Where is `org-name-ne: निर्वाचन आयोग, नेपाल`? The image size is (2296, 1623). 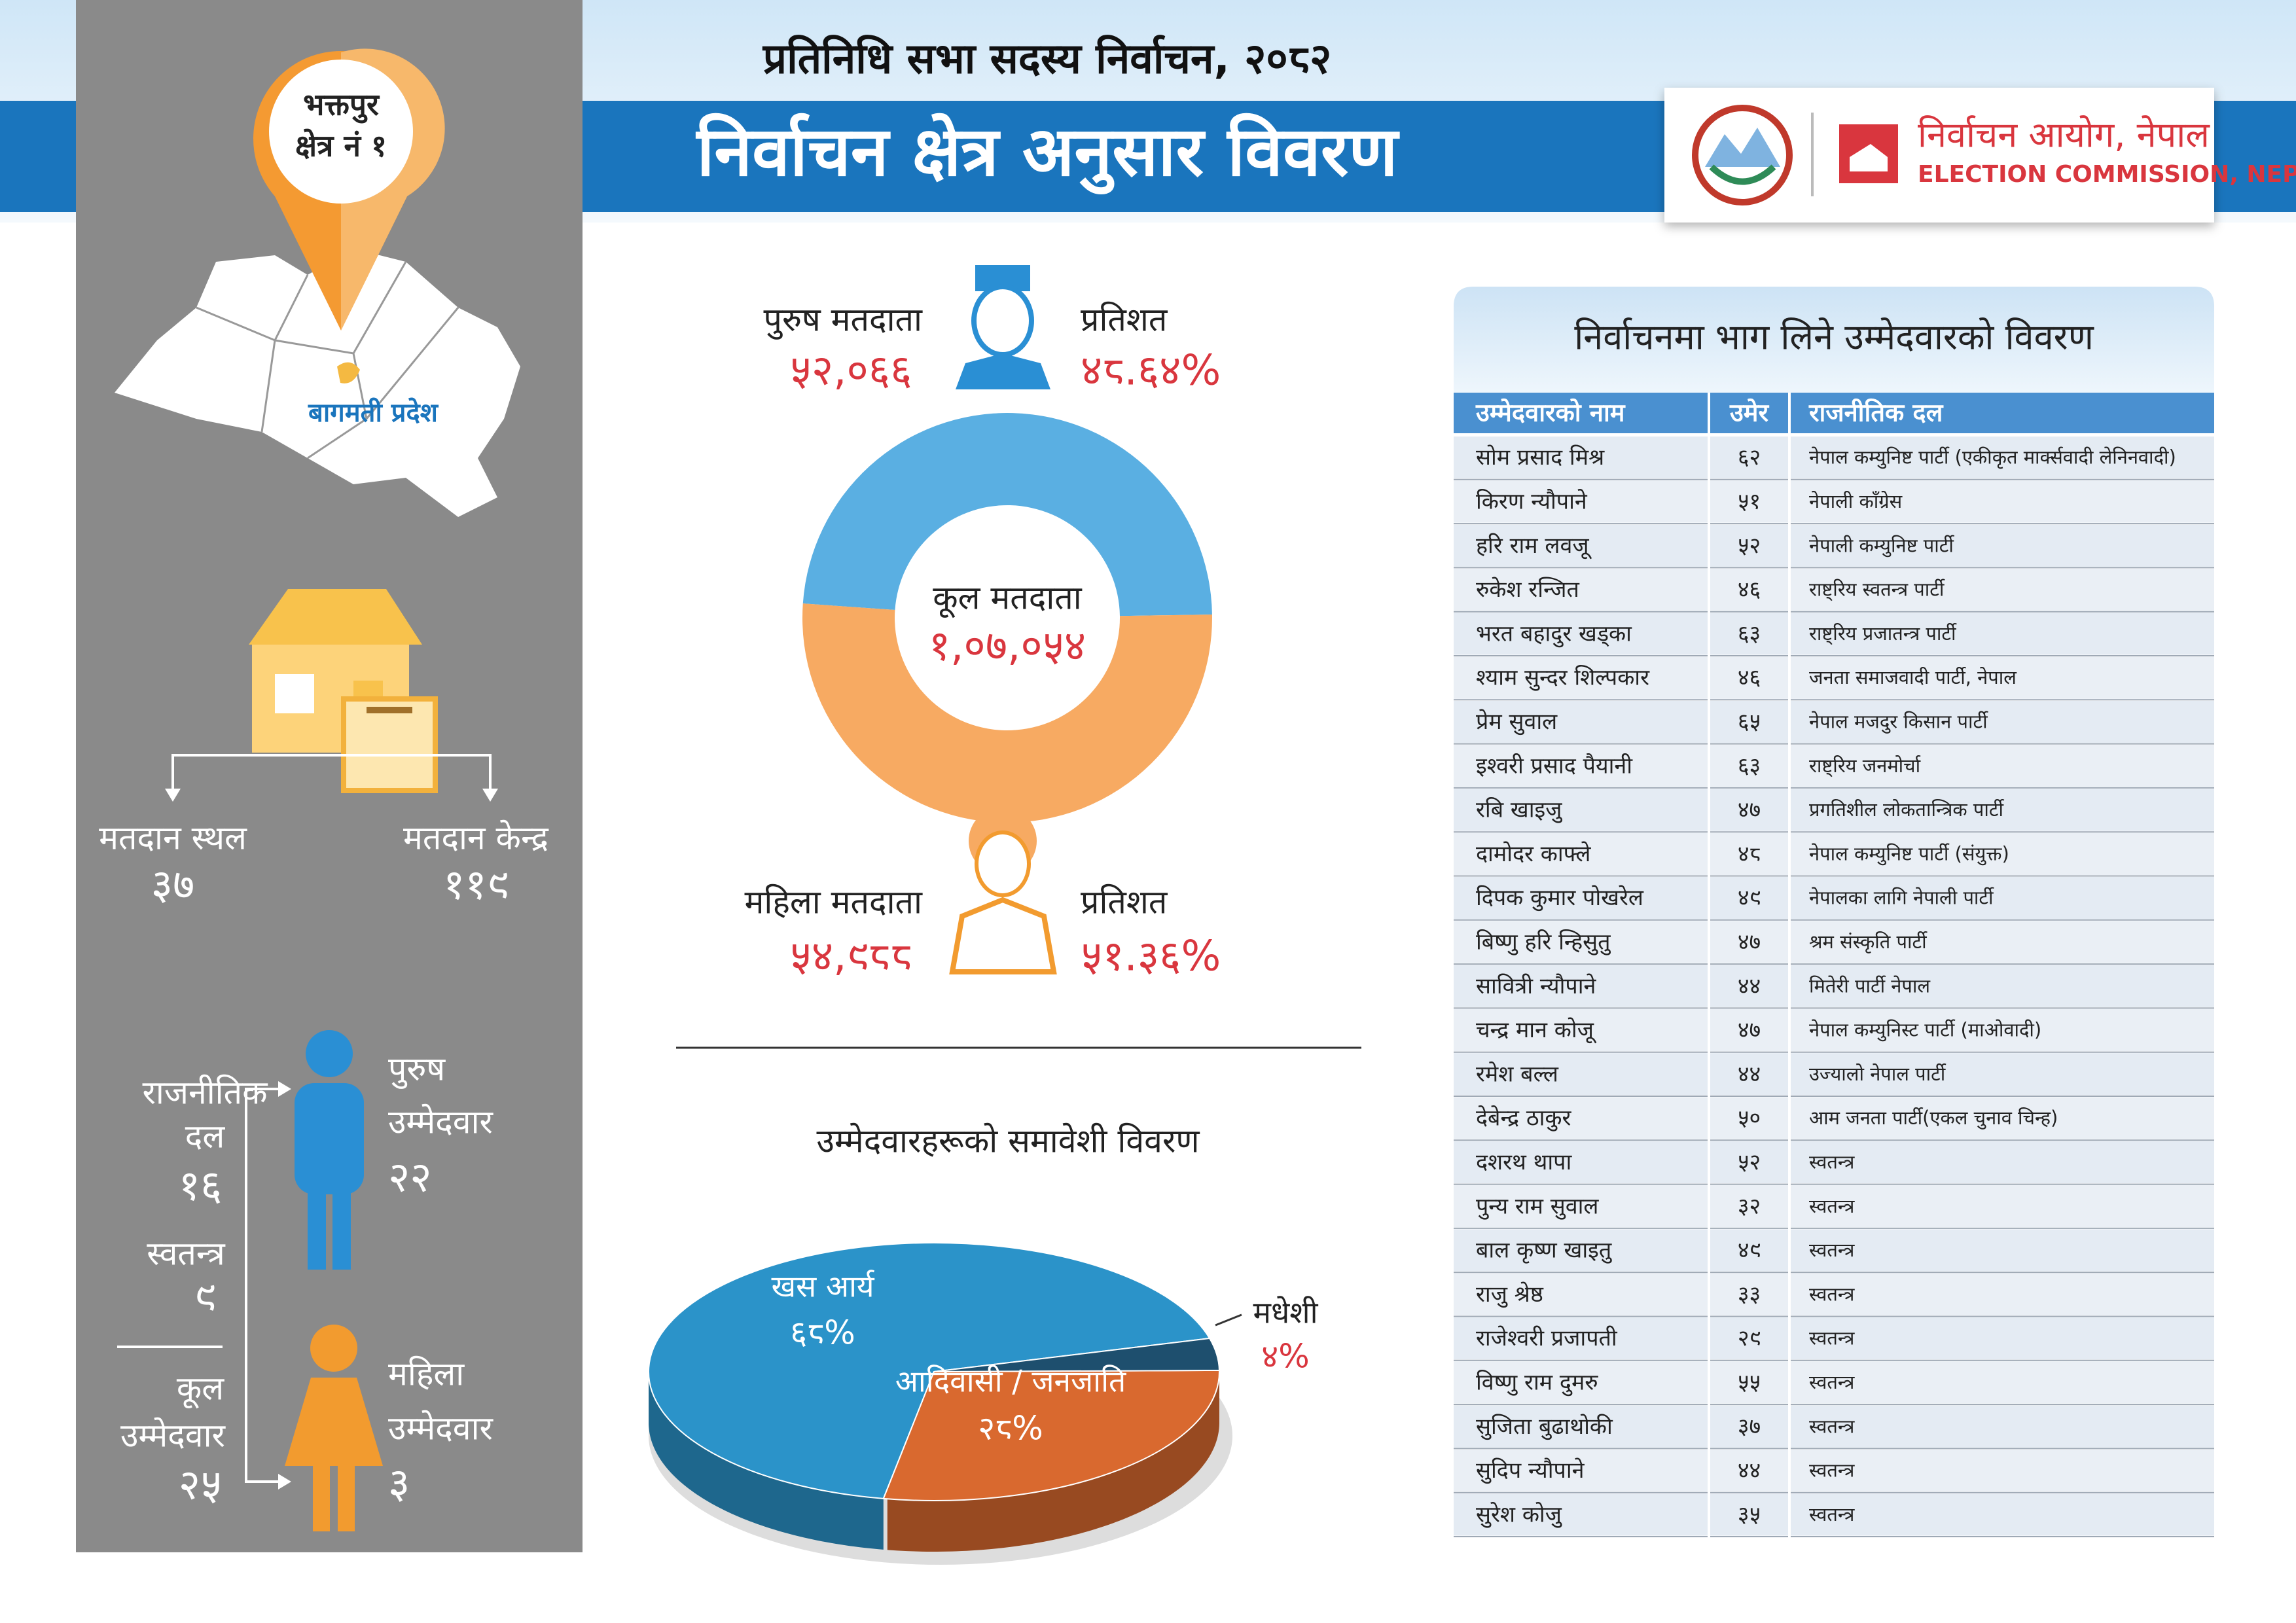
org-name-ne: निर्वाचन आयोग, नेपाल is located at coordinates (2064, 135).